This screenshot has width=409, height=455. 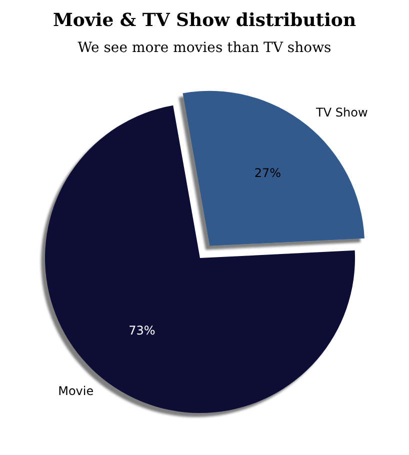 I want to click on slice-label: TV Show, so click(x=341, y=113).